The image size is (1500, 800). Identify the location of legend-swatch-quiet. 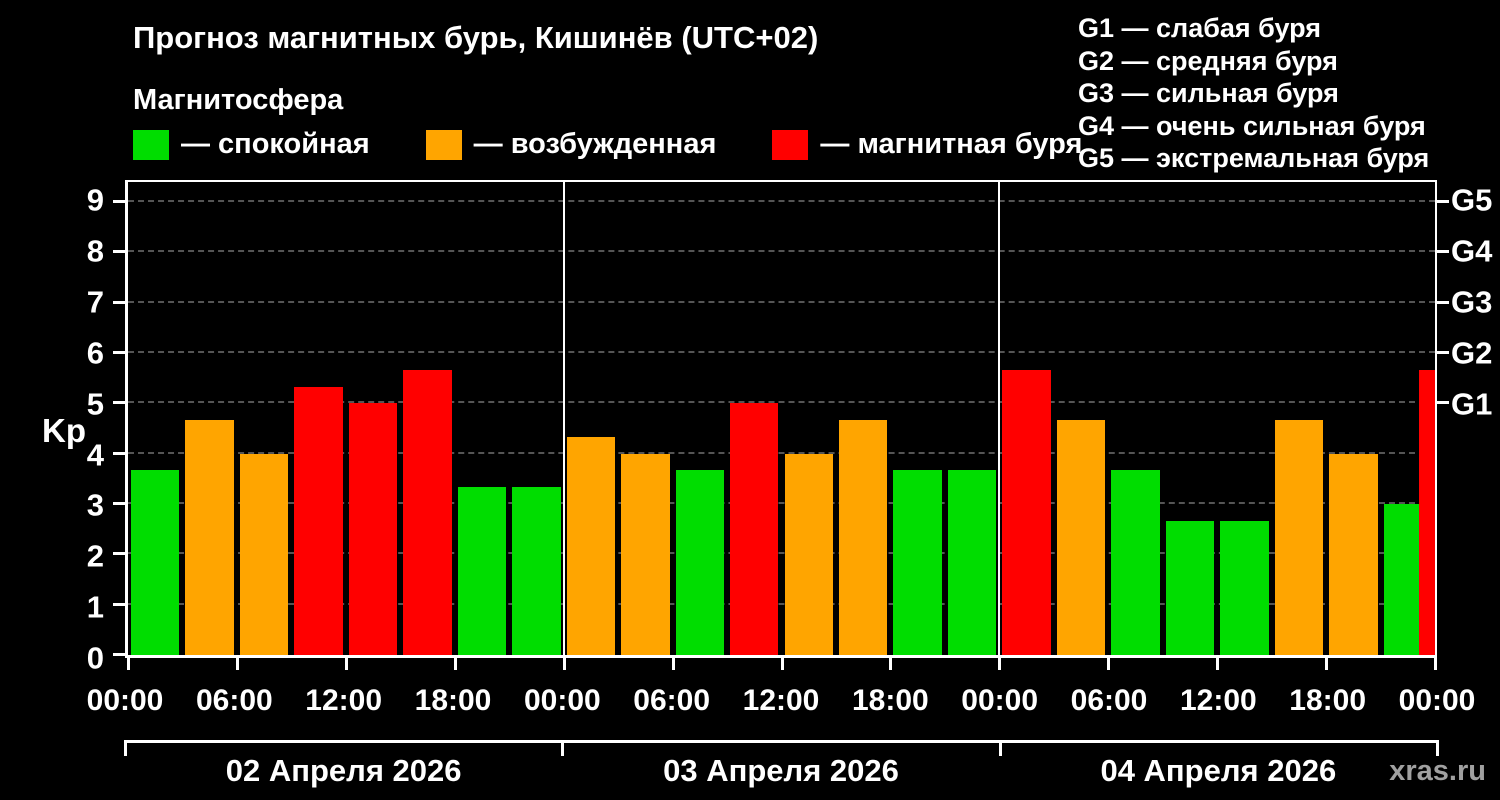
(151, 144).